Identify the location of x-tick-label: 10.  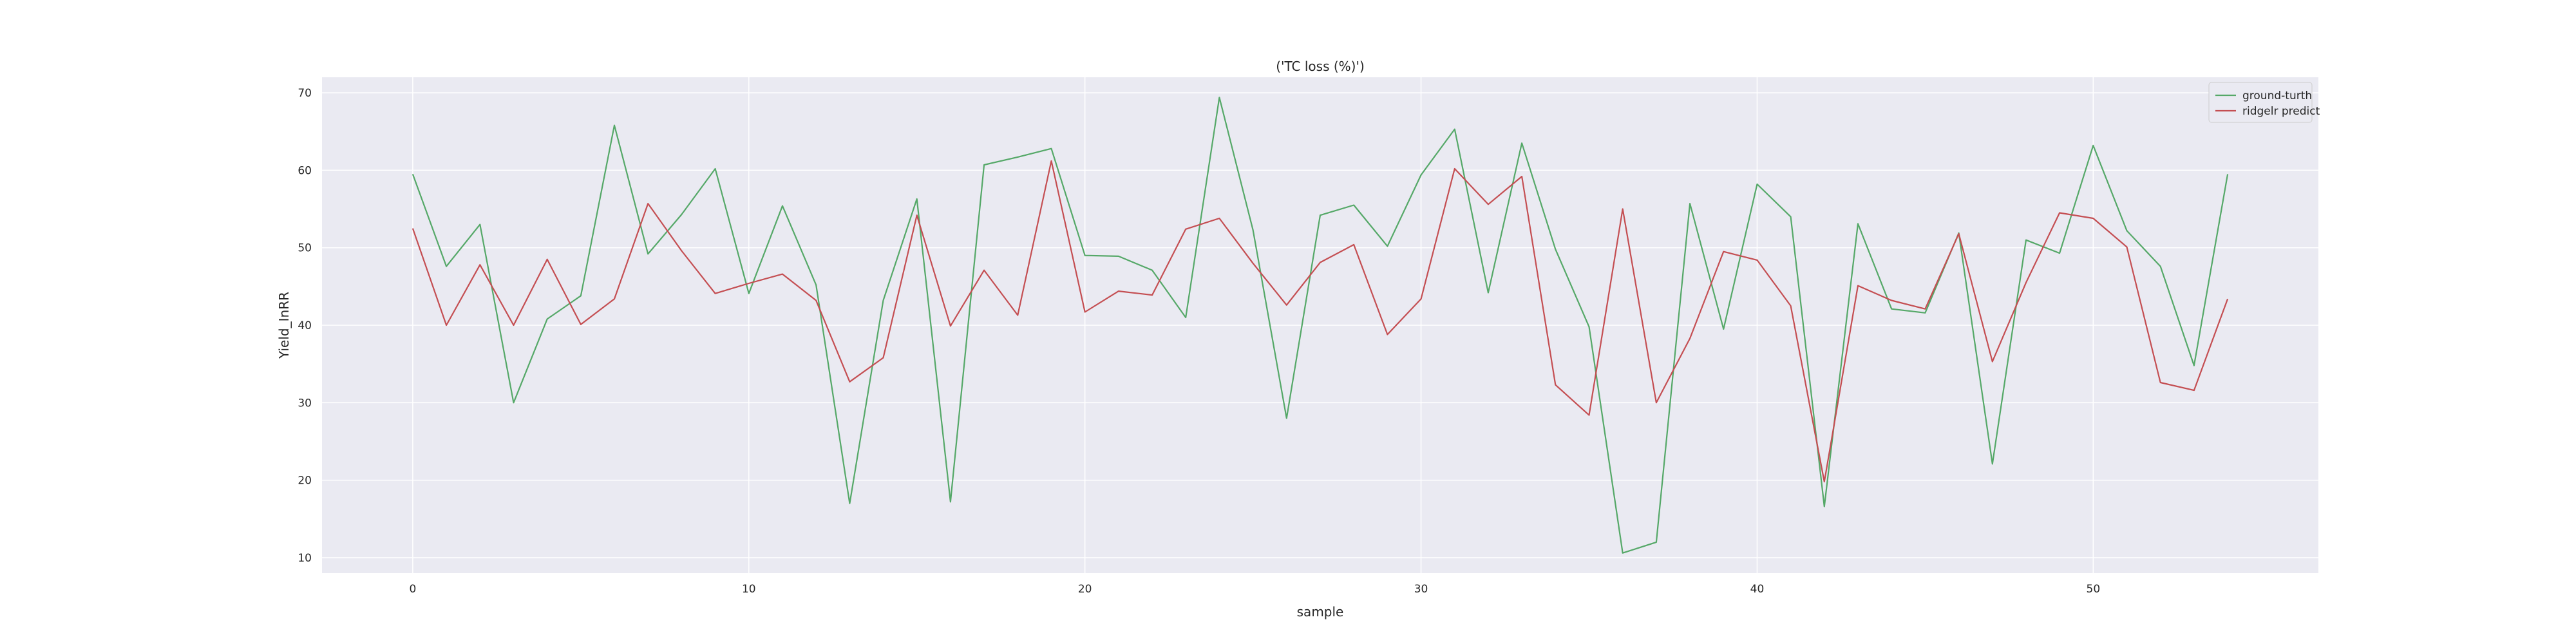
(749, 589).